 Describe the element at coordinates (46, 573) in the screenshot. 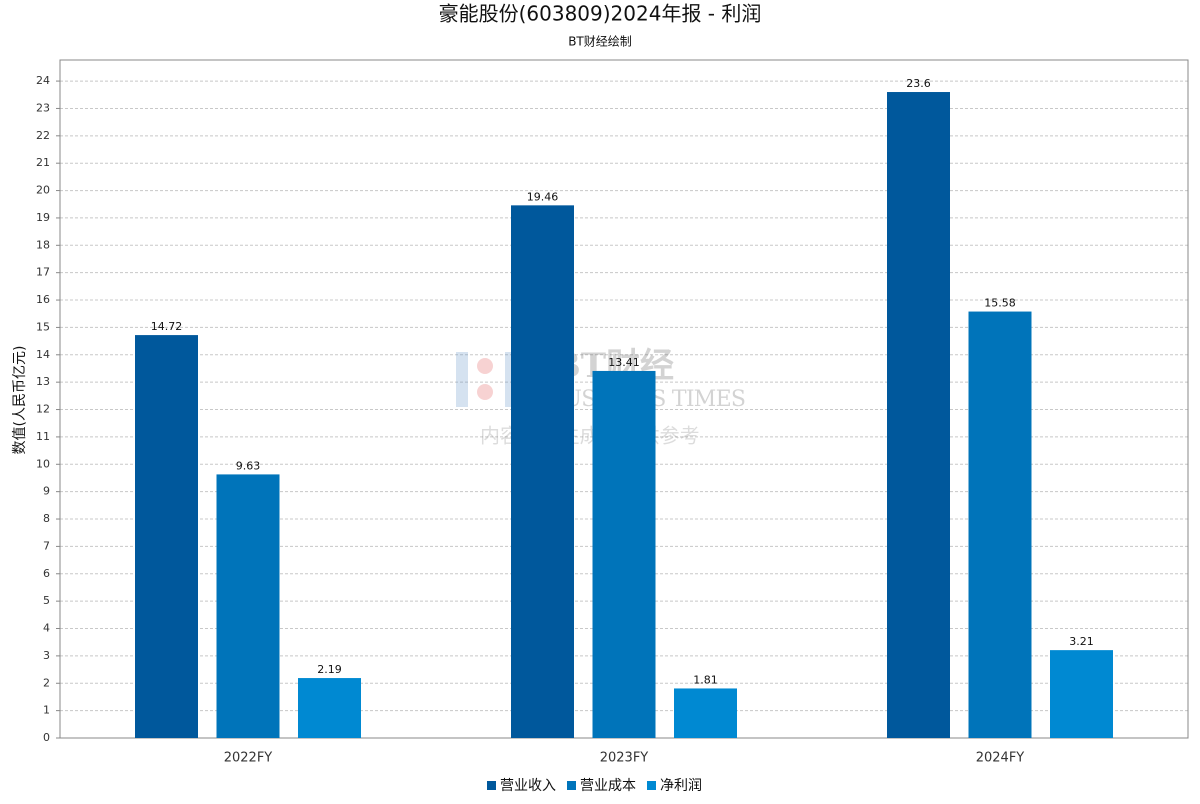

I see `y-tick-label: 6` at that location.